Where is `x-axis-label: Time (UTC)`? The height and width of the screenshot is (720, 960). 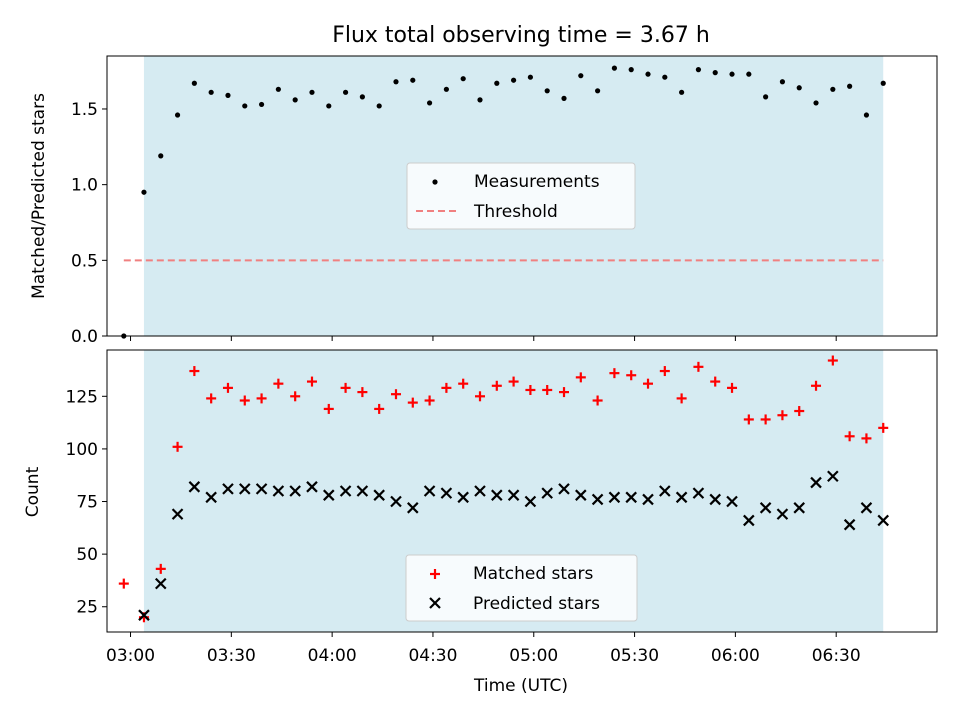
x-axis-label: Time (UTC) is located at coordinates (520, 686).